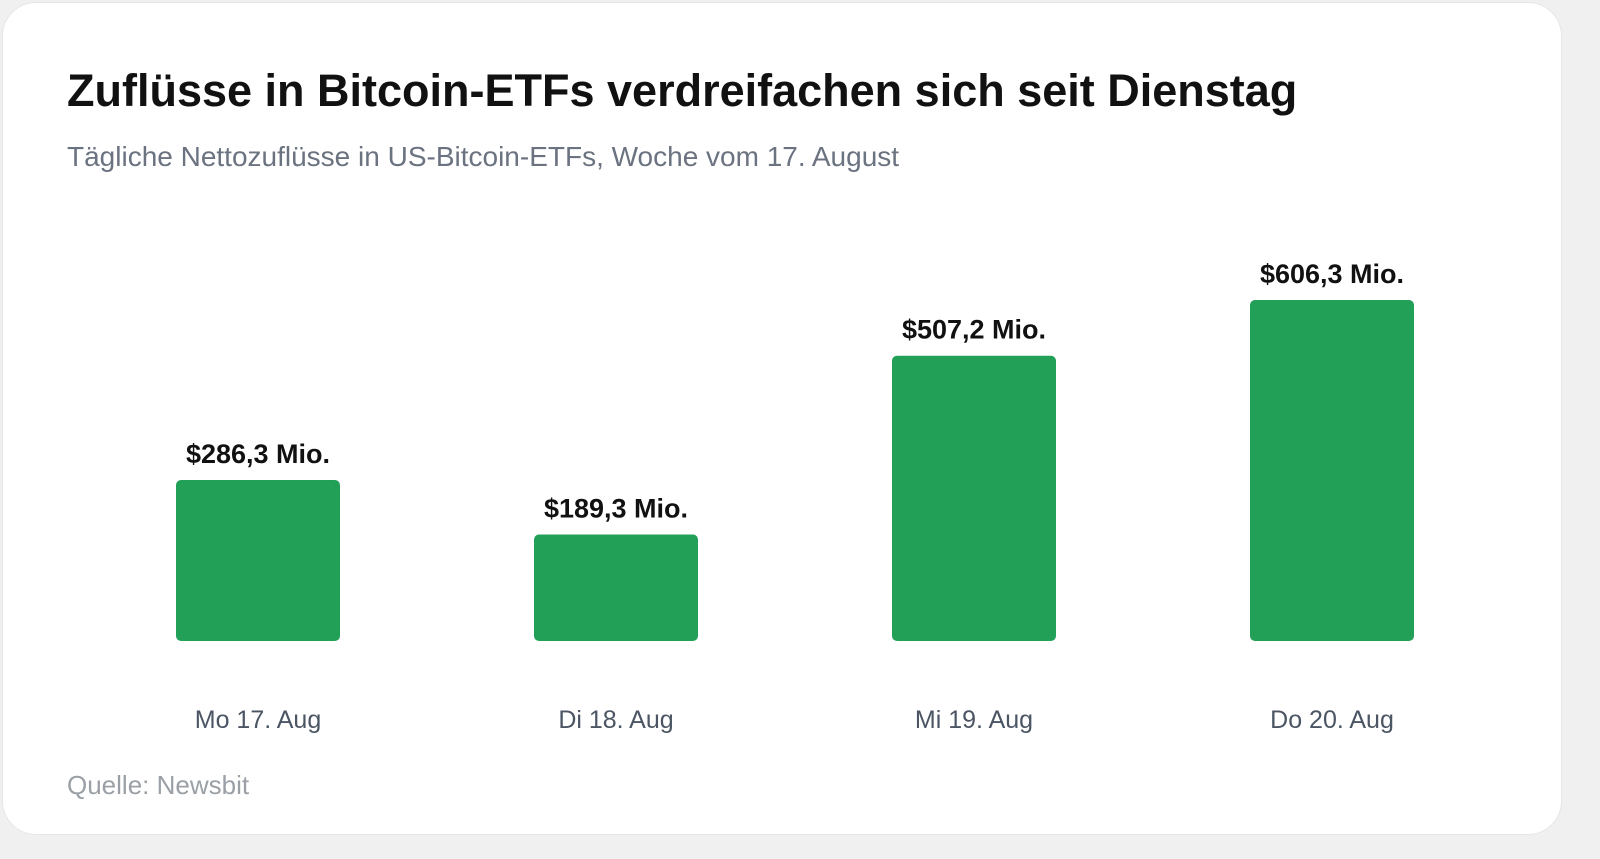 The width and height of the screenshot is (1600, 859). I want to click on data-label-2: $189,3 Mio., so click(616, 509).